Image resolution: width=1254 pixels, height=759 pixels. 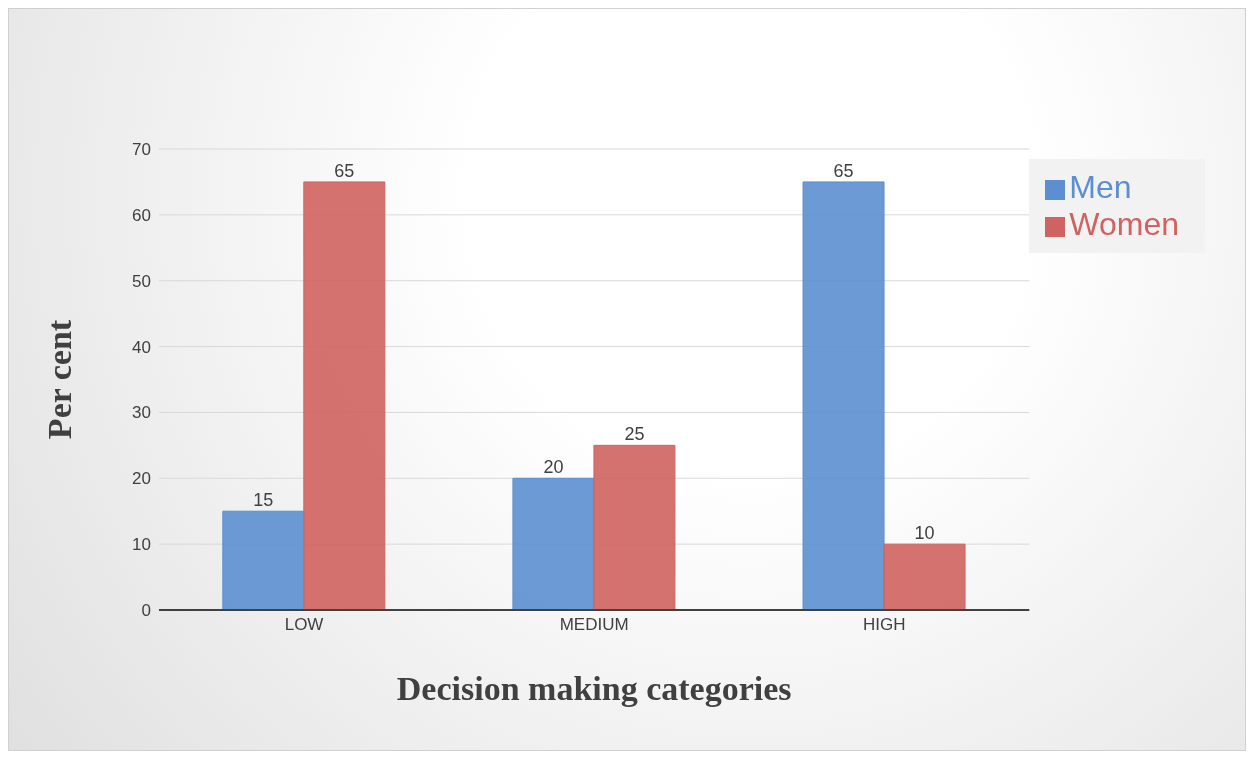 I want to click on data-label: 15, so click(x=263, y=500).